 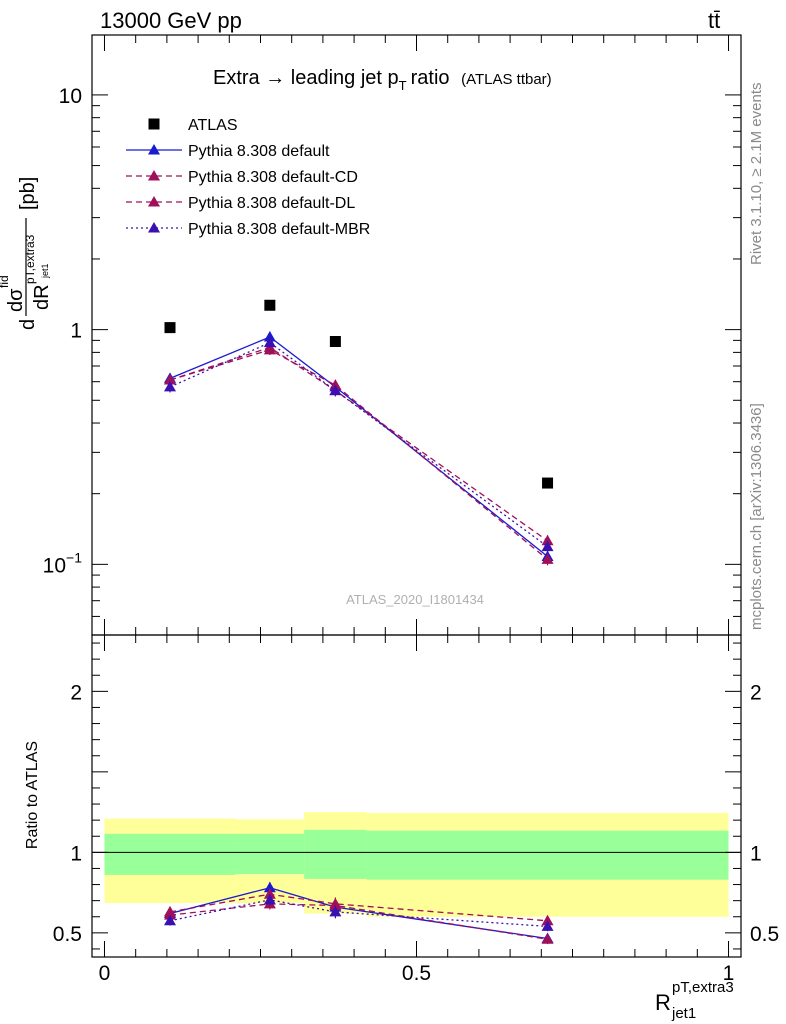 I want to click on svg-text: d, so click(x=28, y=324).